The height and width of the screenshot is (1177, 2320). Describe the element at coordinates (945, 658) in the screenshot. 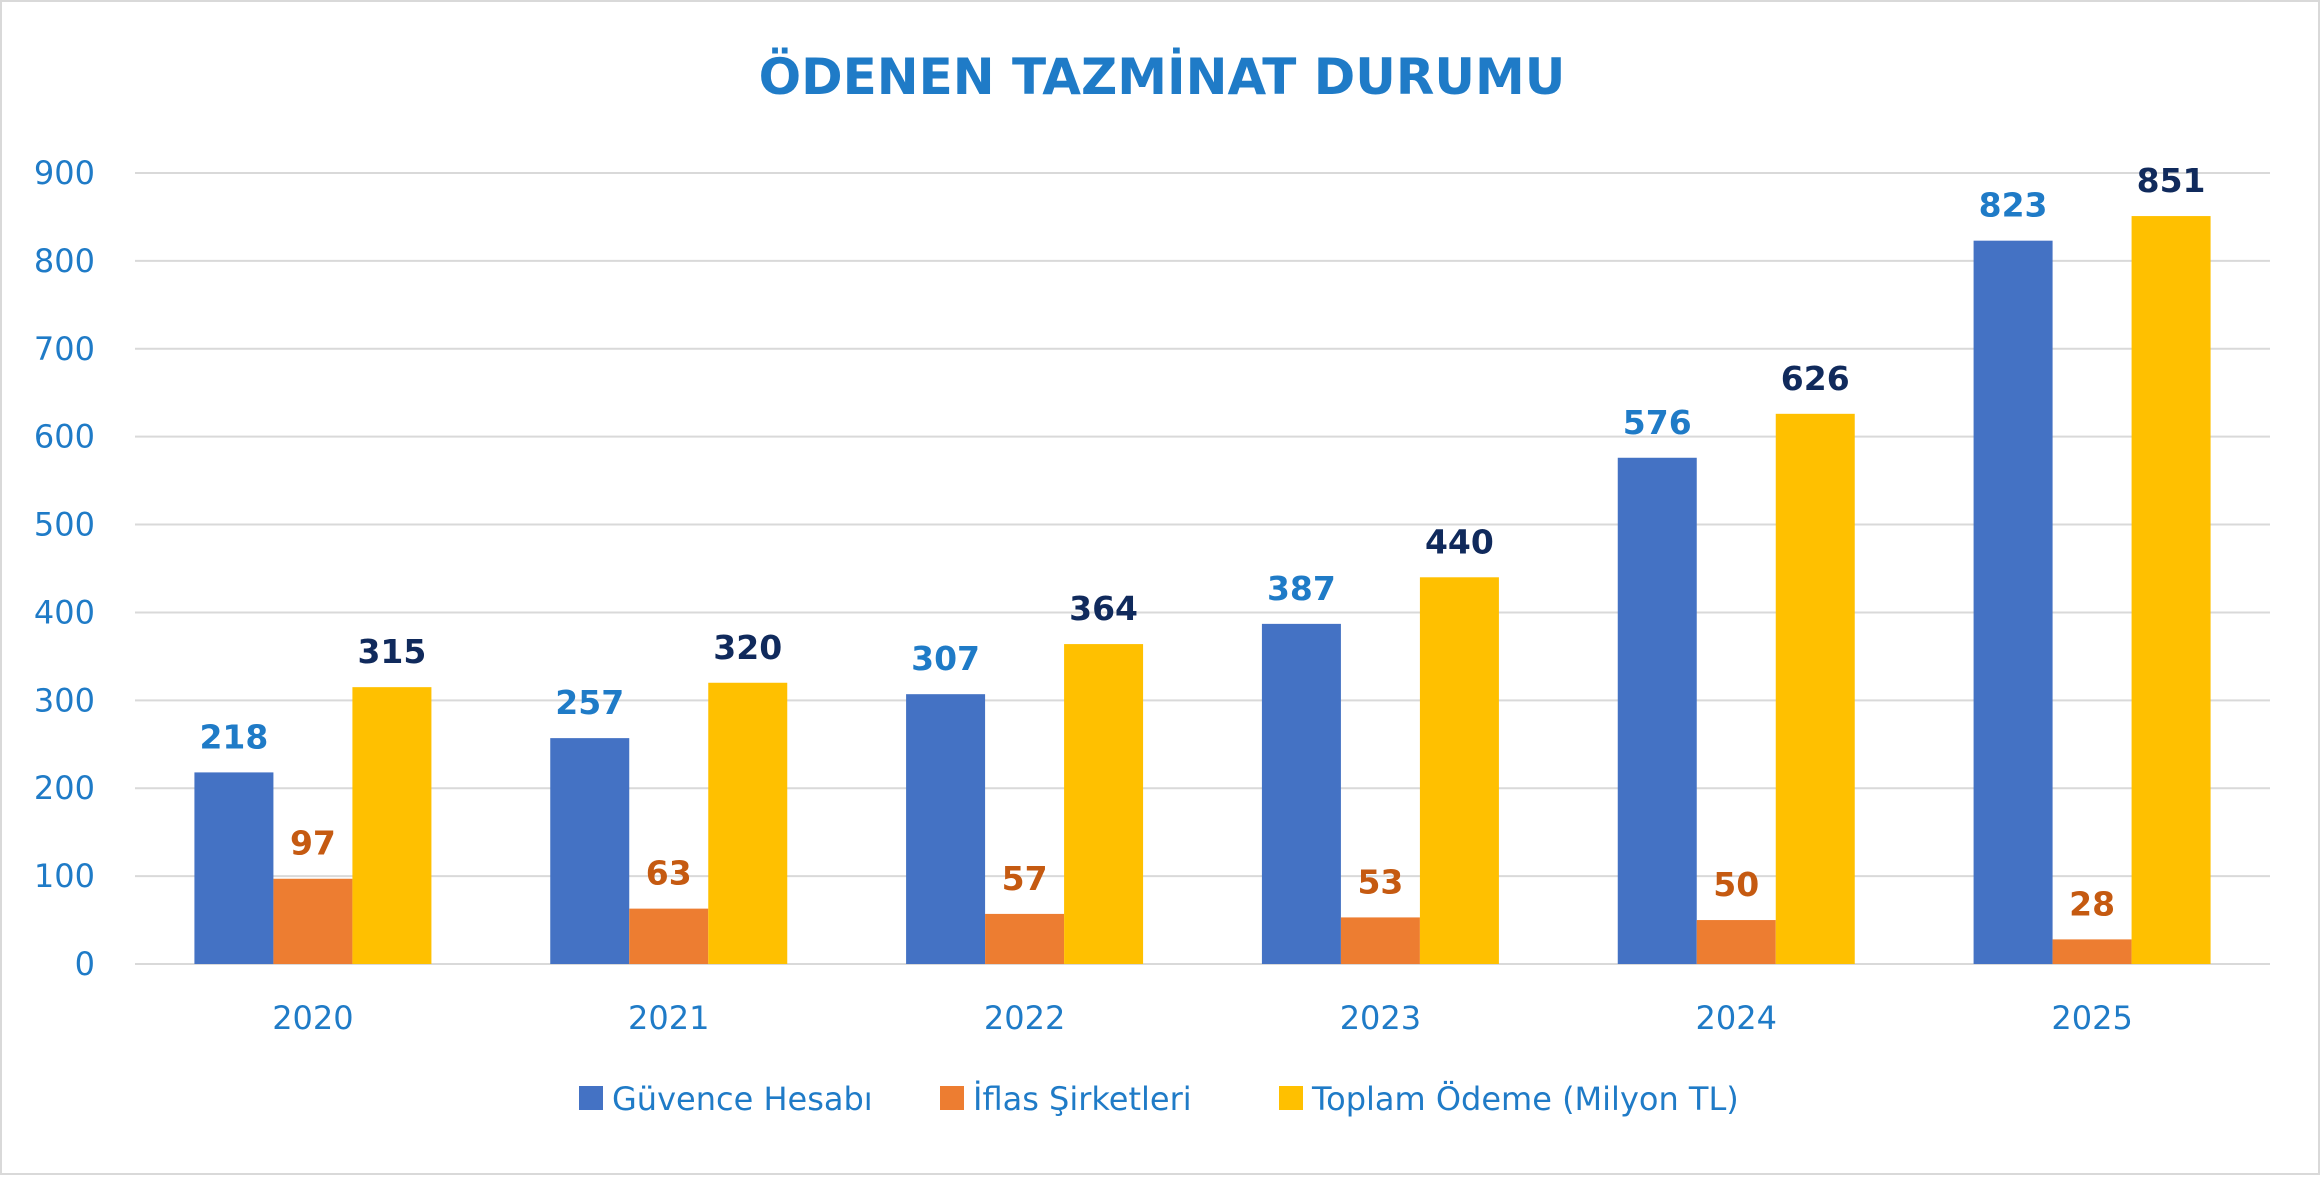

I see `data-label: 307` at that location.